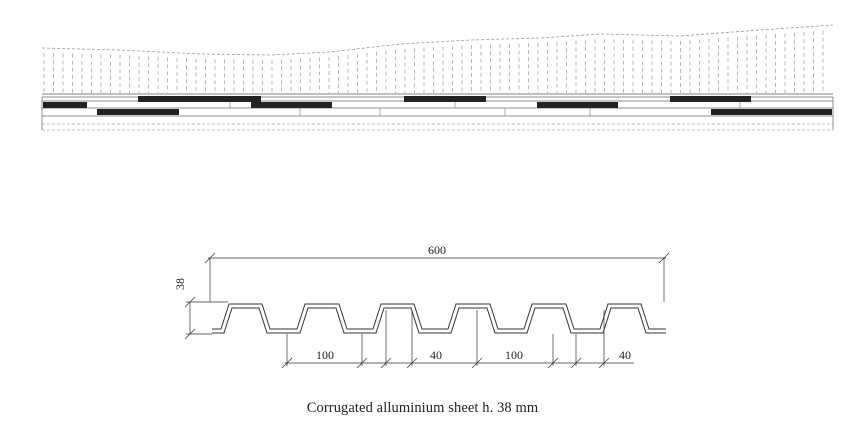 The height and width of the screenshot is (421, 845). Describe the element at coordinates (625, 355) in the screenshot. I see `dimension-crest-width-2: 40` at that location.